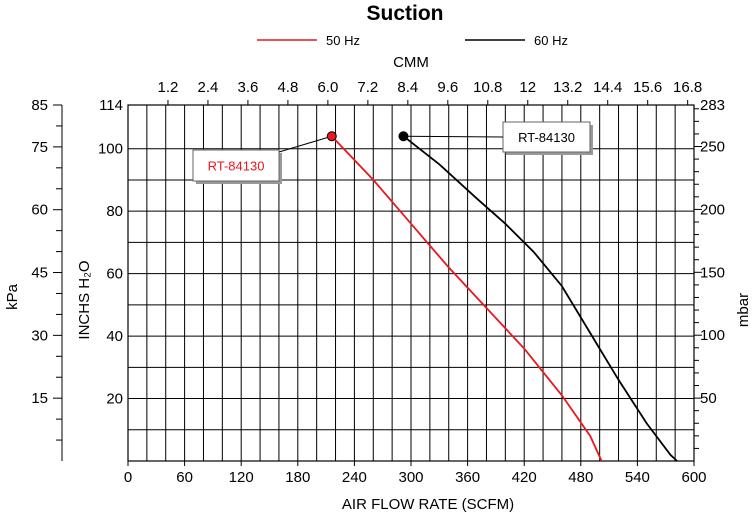 The height and width of the screenshot is (517, 752). What do you see at coordinates (110, 149) in the screenshot?
I see `y-tick-label: 100` at bounding box center [110, 149].